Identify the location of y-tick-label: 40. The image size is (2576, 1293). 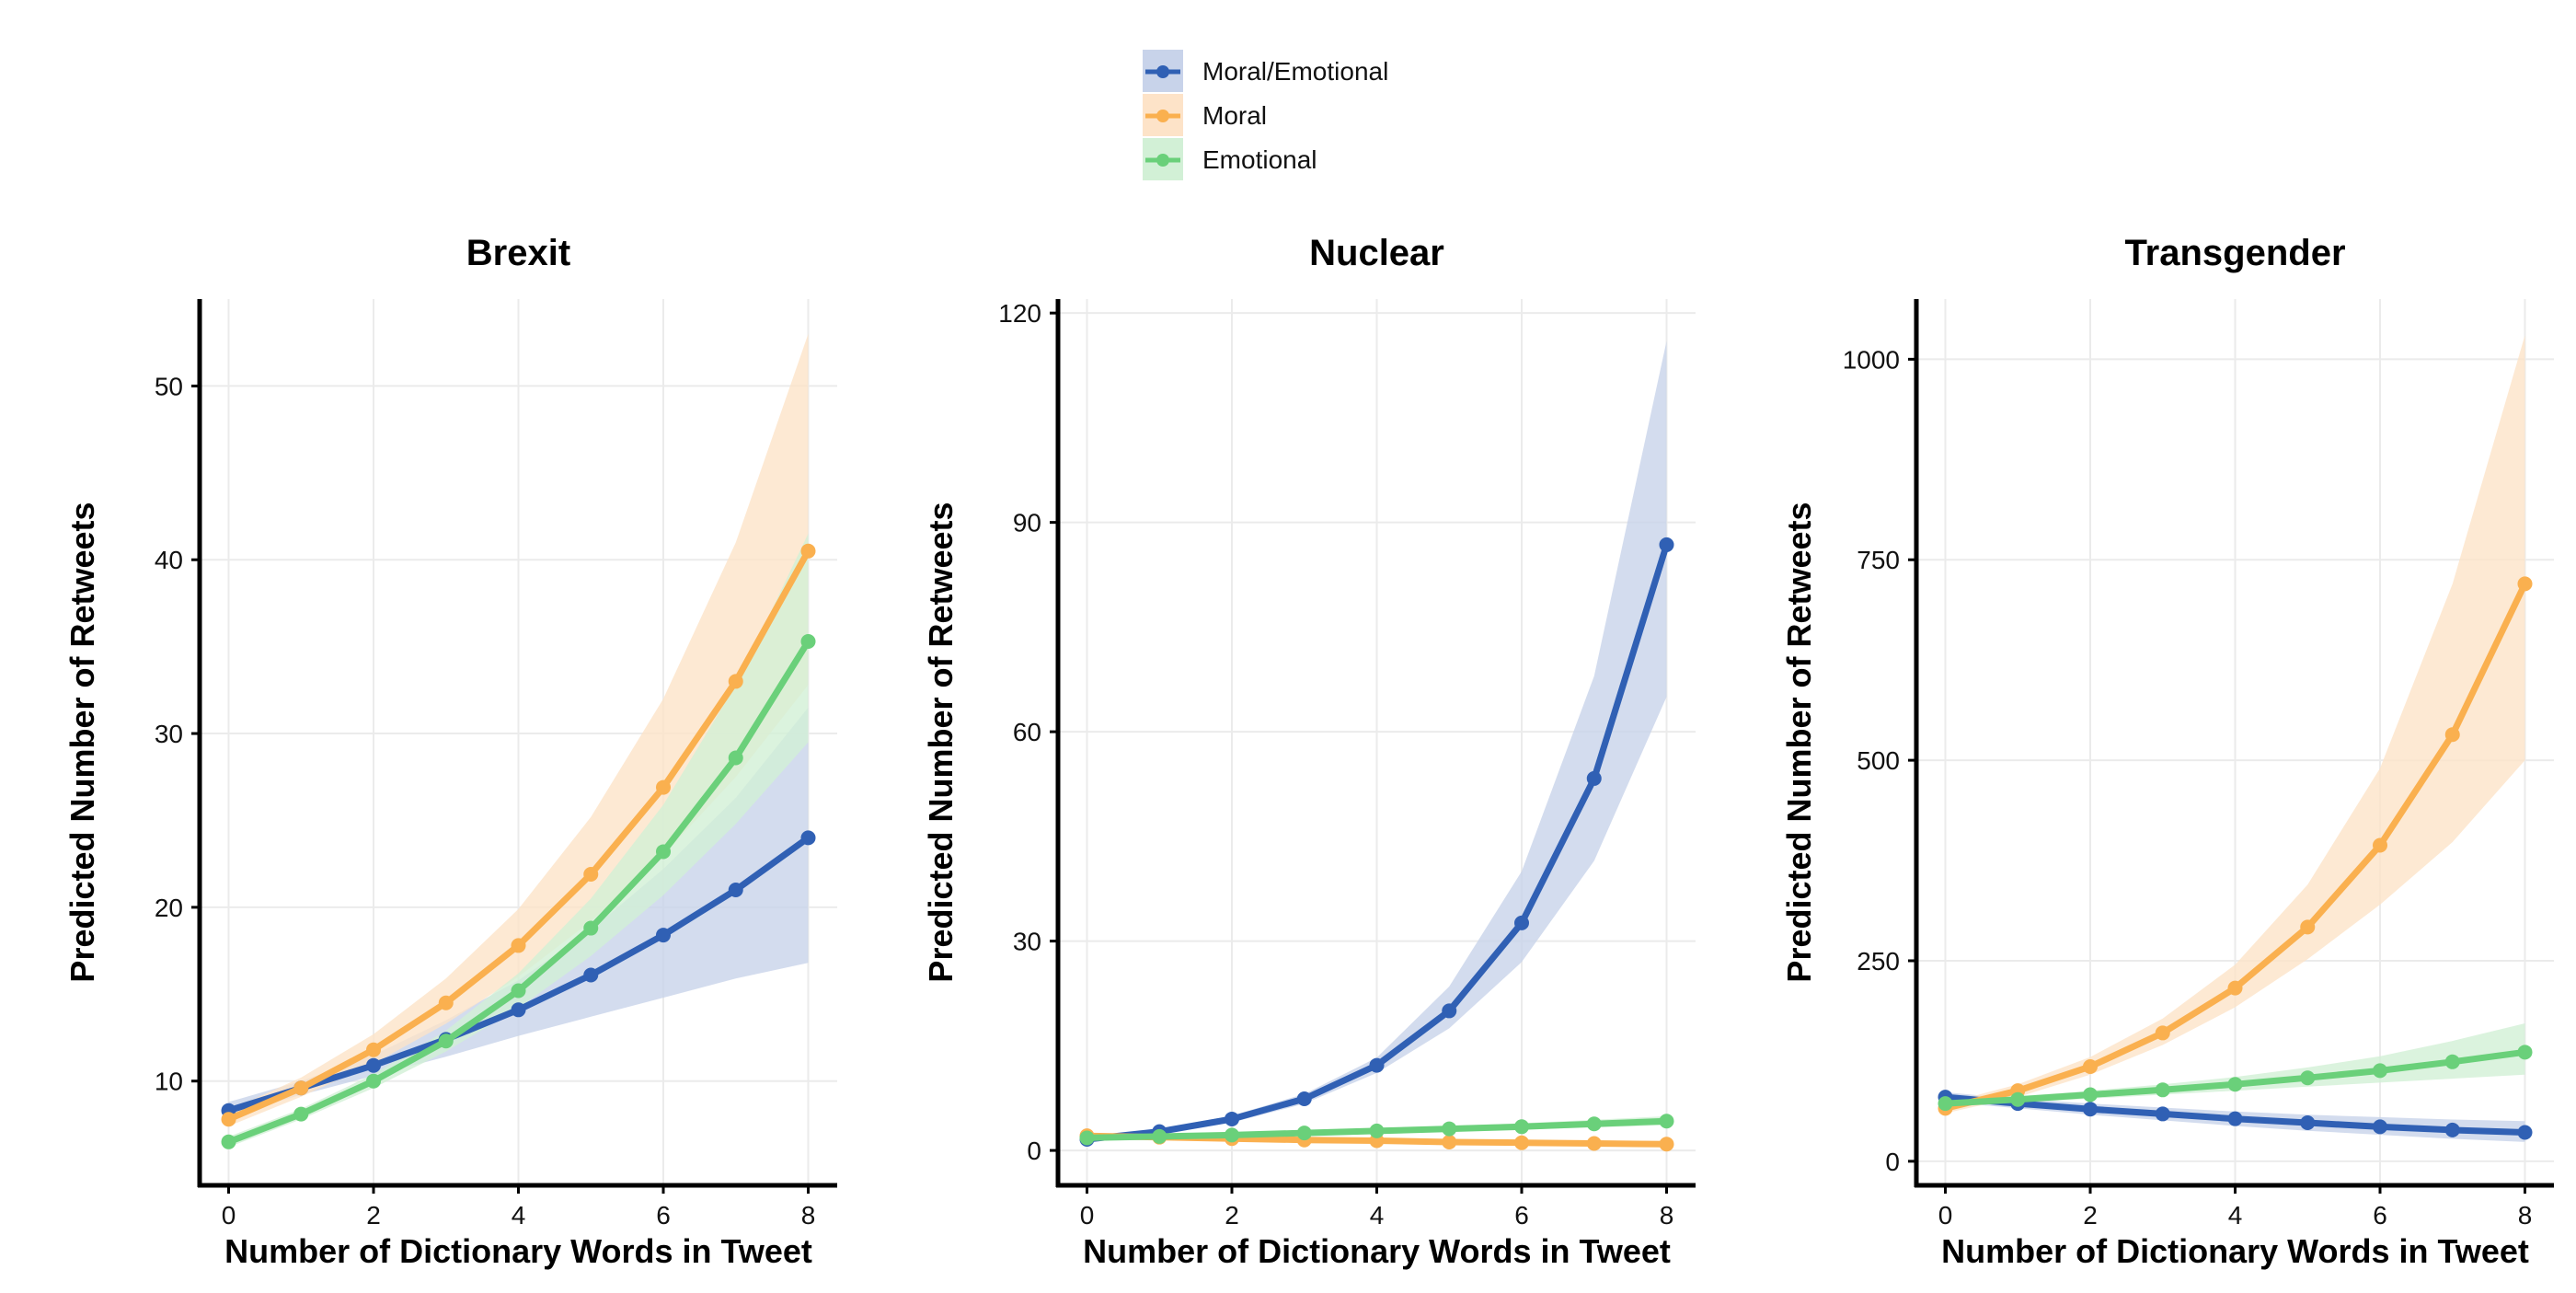
(169, 560).